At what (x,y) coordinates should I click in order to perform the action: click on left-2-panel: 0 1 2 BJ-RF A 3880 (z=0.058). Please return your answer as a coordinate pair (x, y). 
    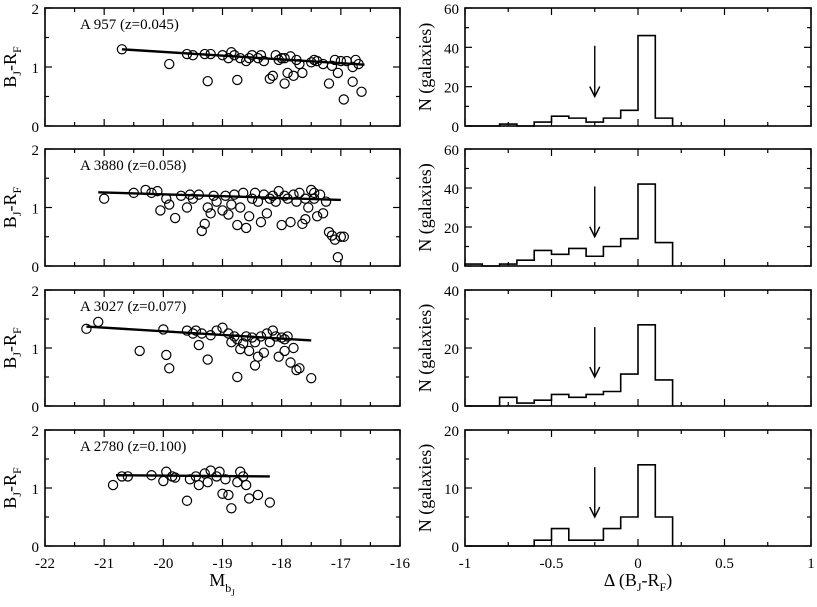
    Looking at the image, I should click on (200, 209).